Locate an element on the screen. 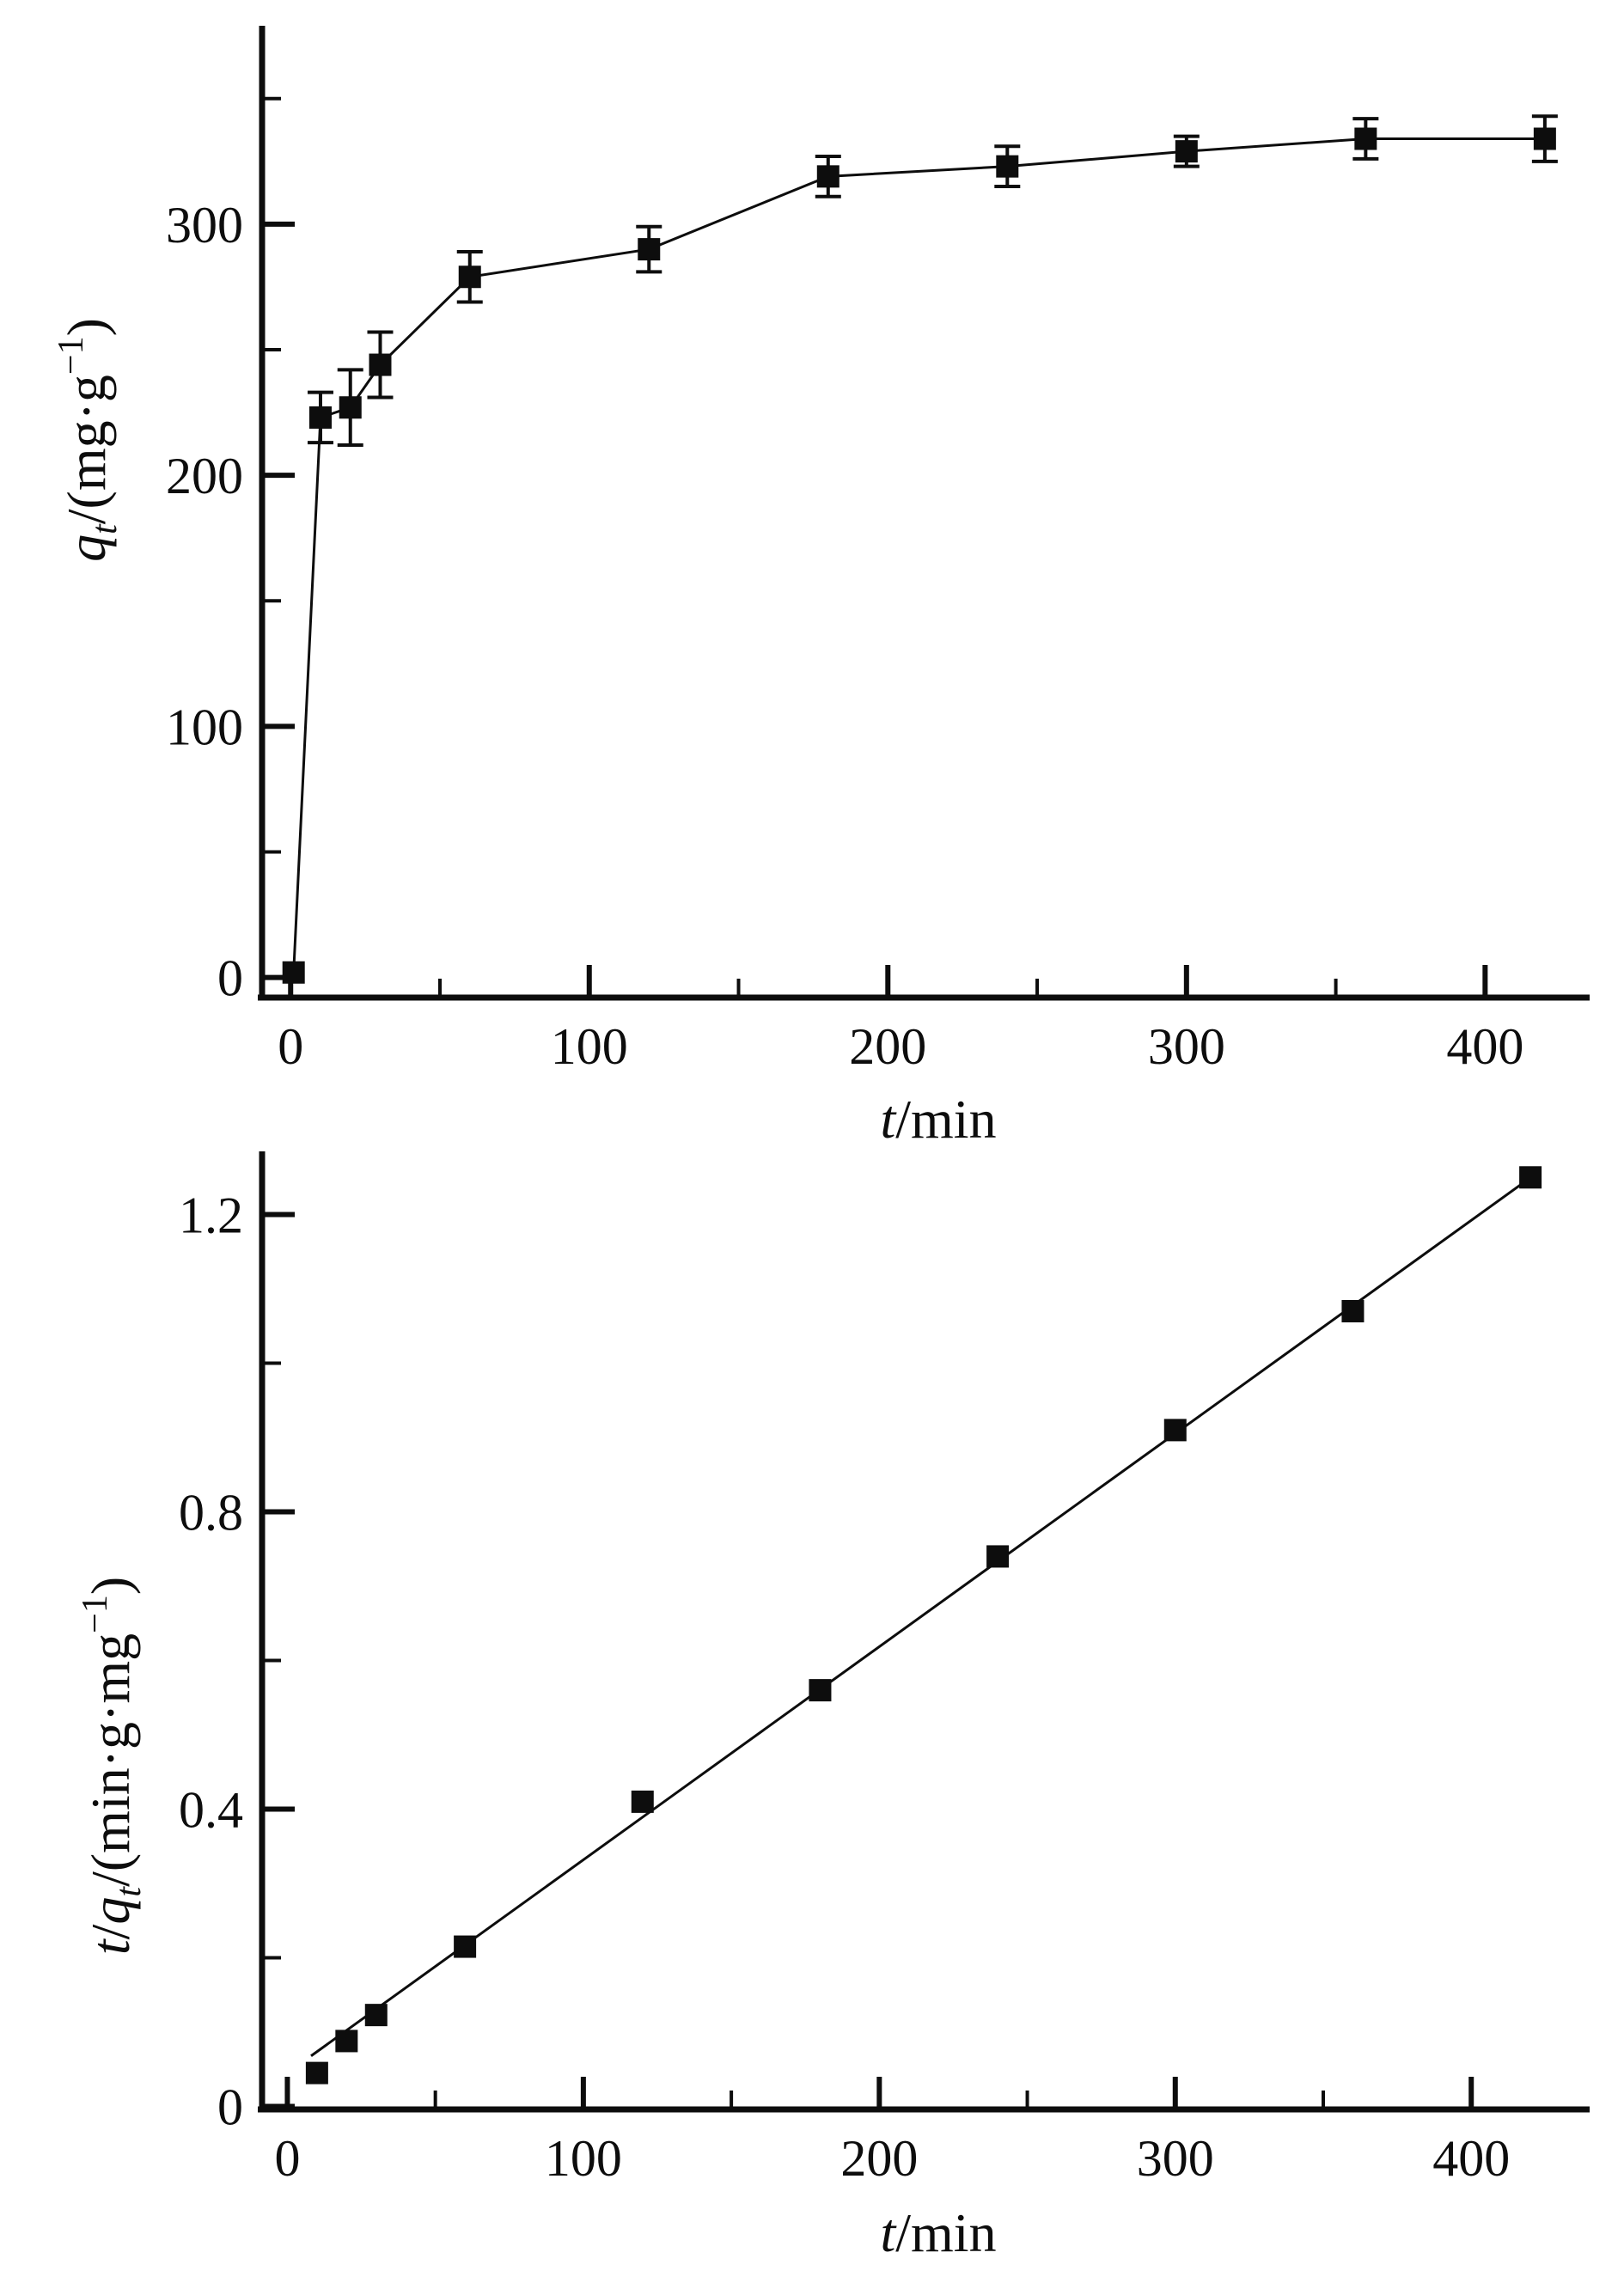  axis-title-part: / is located at coordinates (110, 1932).